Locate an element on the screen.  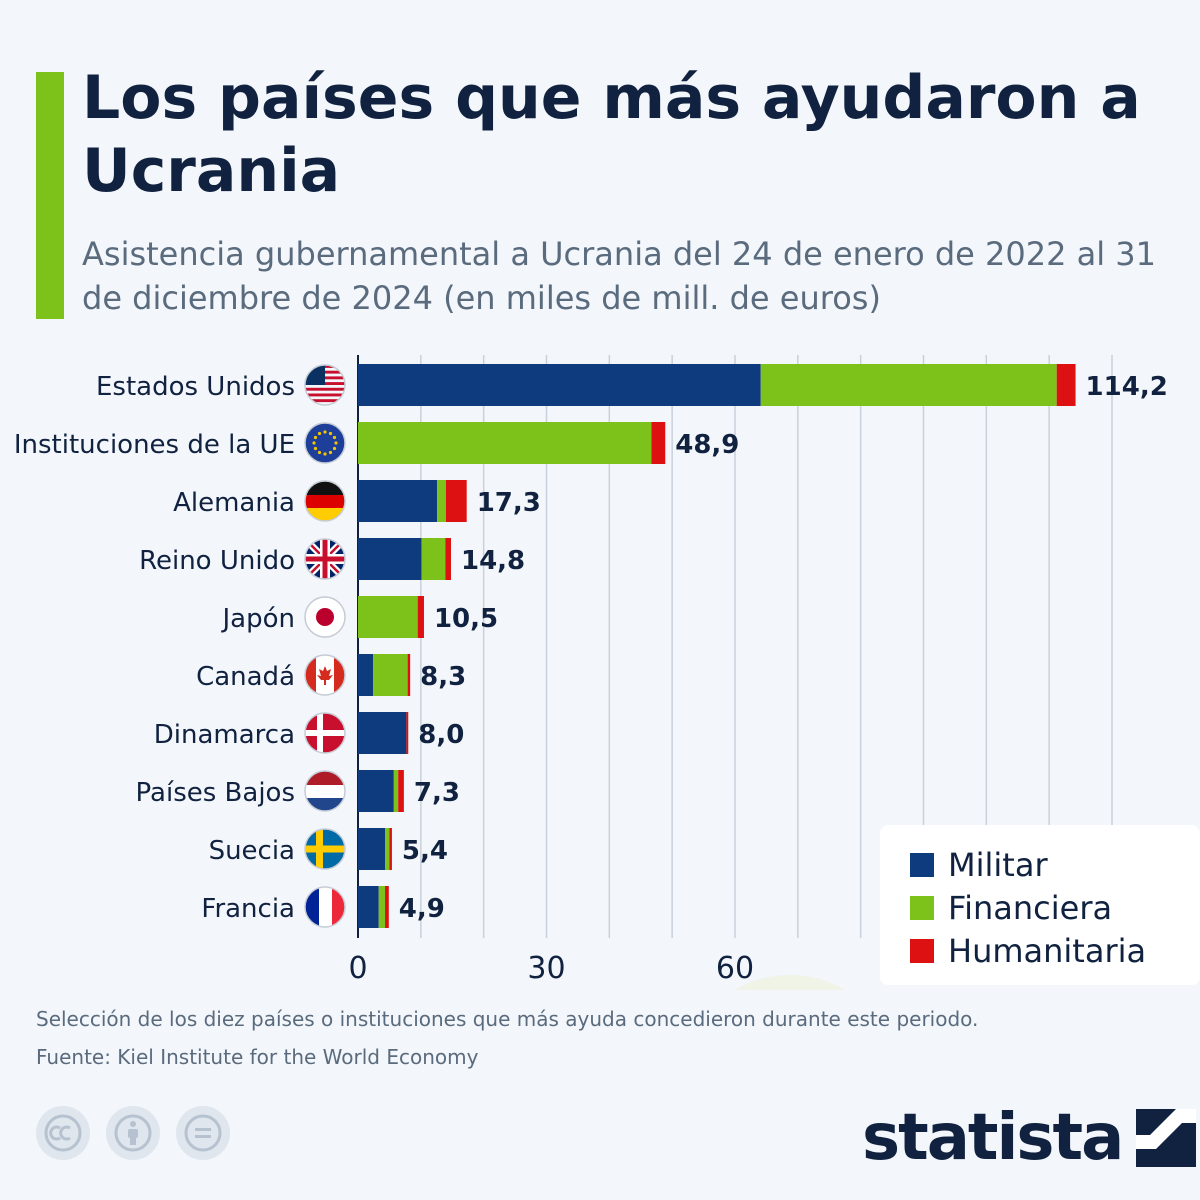
x-tick-label: 60 is located at coordinates (735, 968).